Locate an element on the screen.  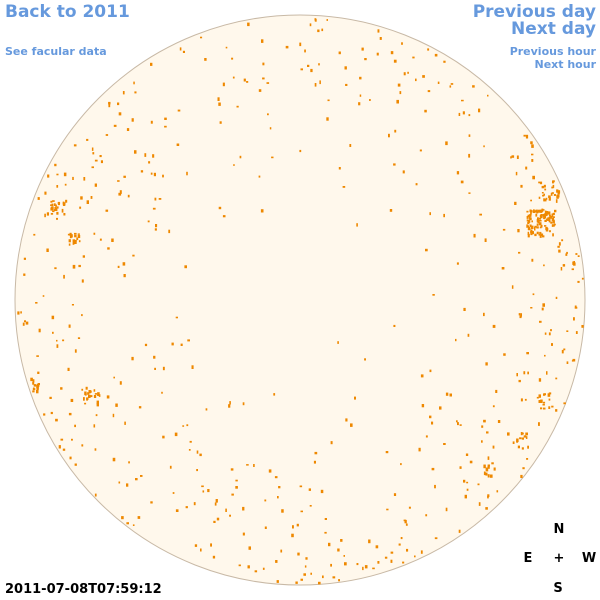
next-hour-link: Next hour is located at coordinates (565, 64).